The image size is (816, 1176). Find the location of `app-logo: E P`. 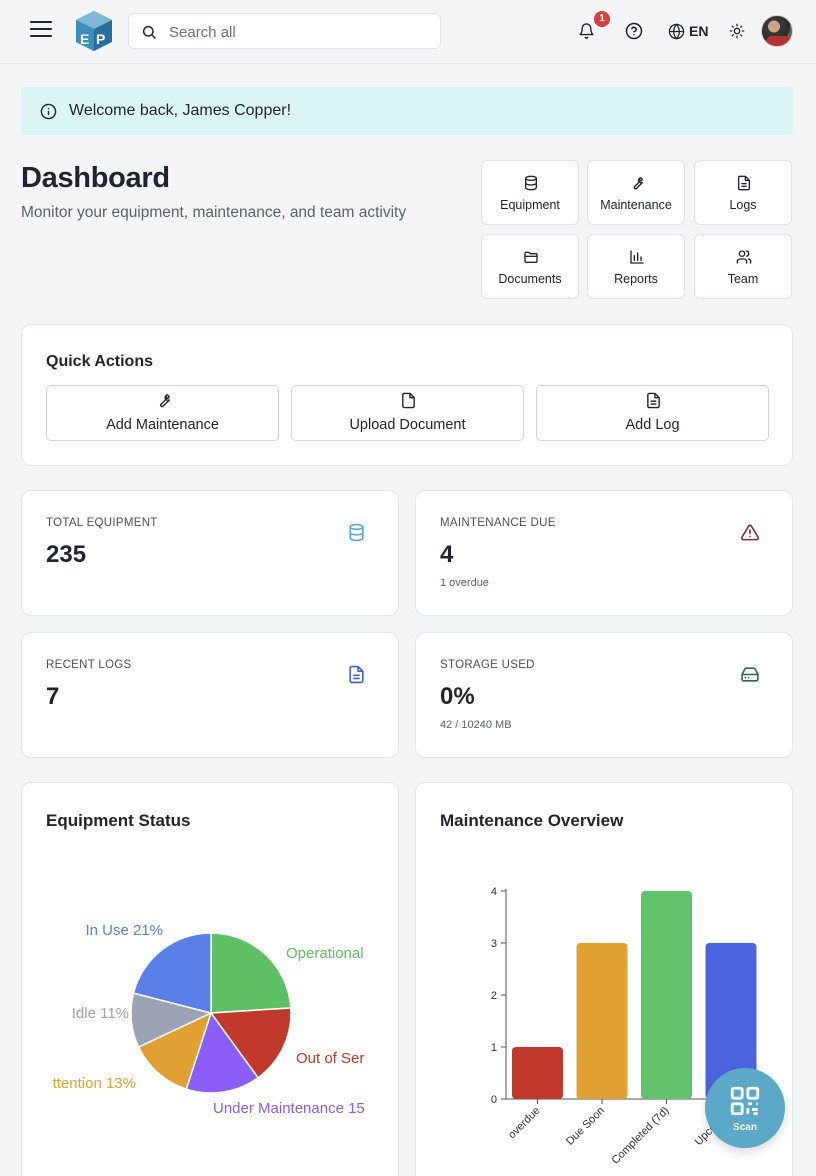

app-logo: E P is located at coordinates (94, 31).